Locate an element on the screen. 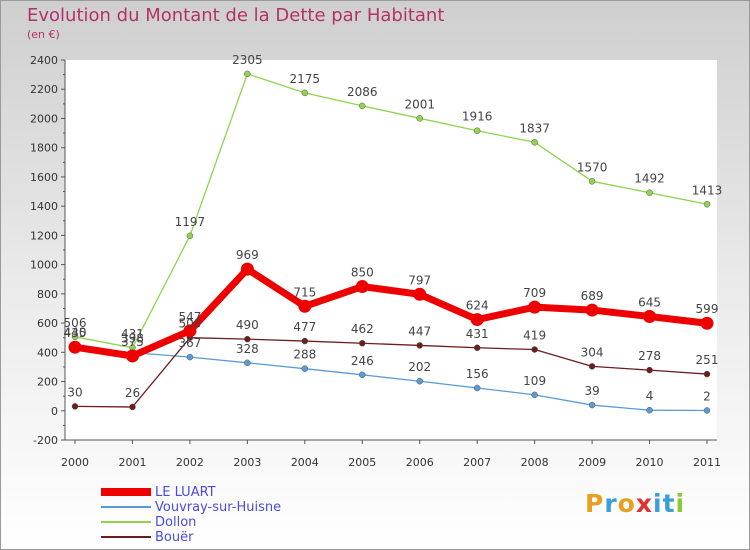  x-tick-label: 2007 is located at coordinates (477, 462).